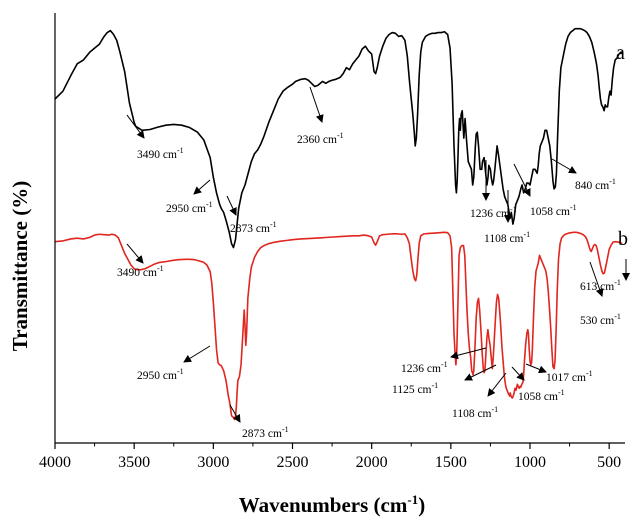 This screenshot has width=632, height=519. I want to click on x-tick-label-500: 500, so click(609, 462).